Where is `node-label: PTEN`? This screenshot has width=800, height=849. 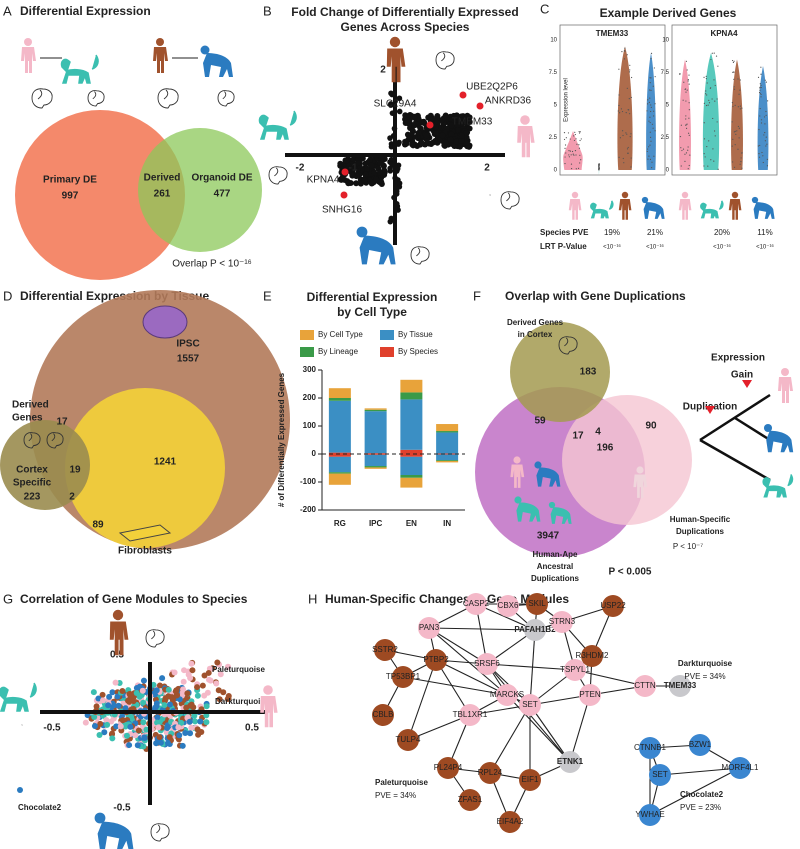 node-label: PTEN is located at coordinates (590, 694).